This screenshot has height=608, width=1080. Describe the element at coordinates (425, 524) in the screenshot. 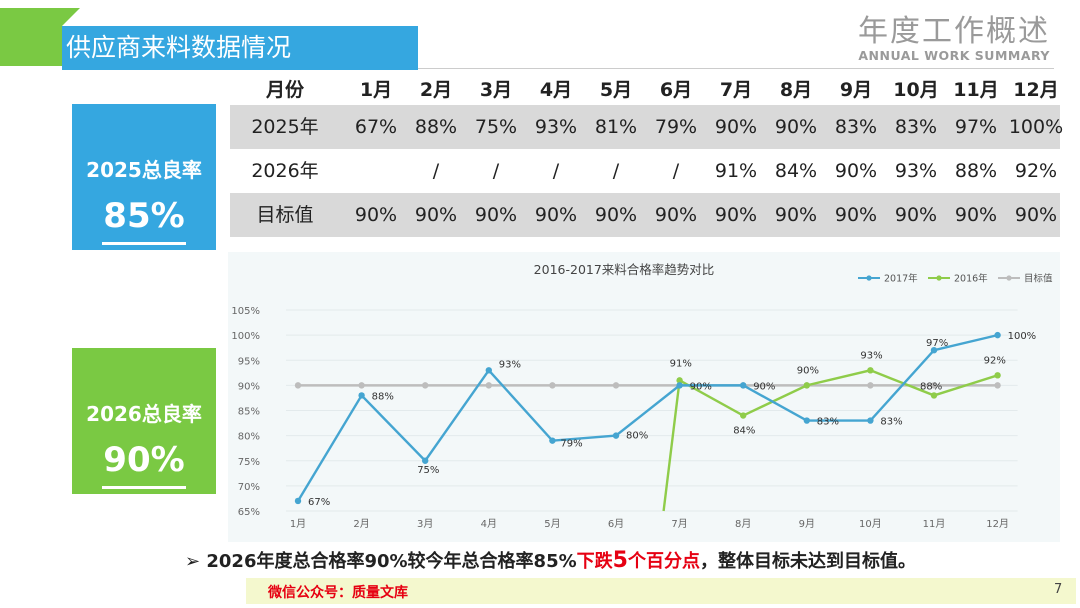

I see `x-tick-label: 3月` at that location.